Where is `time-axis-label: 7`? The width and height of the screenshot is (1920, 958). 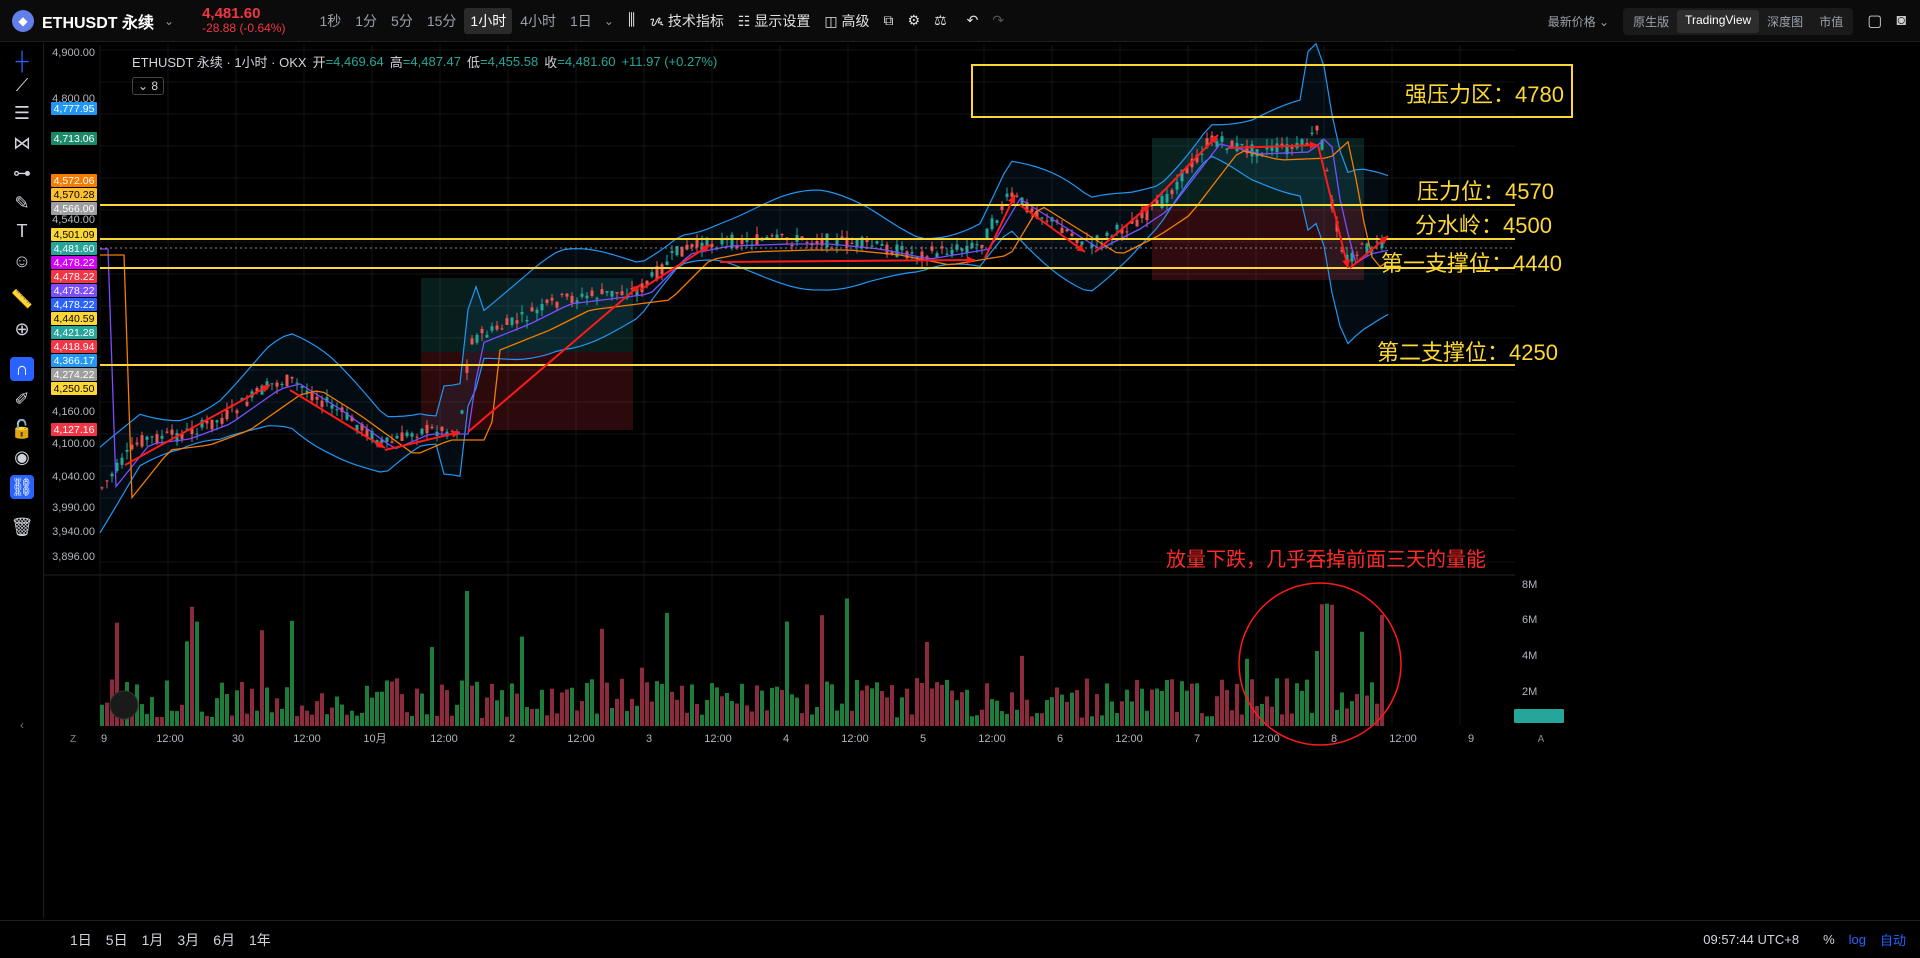
time-axis-label: 7 is located at coordinates (1197, 739).